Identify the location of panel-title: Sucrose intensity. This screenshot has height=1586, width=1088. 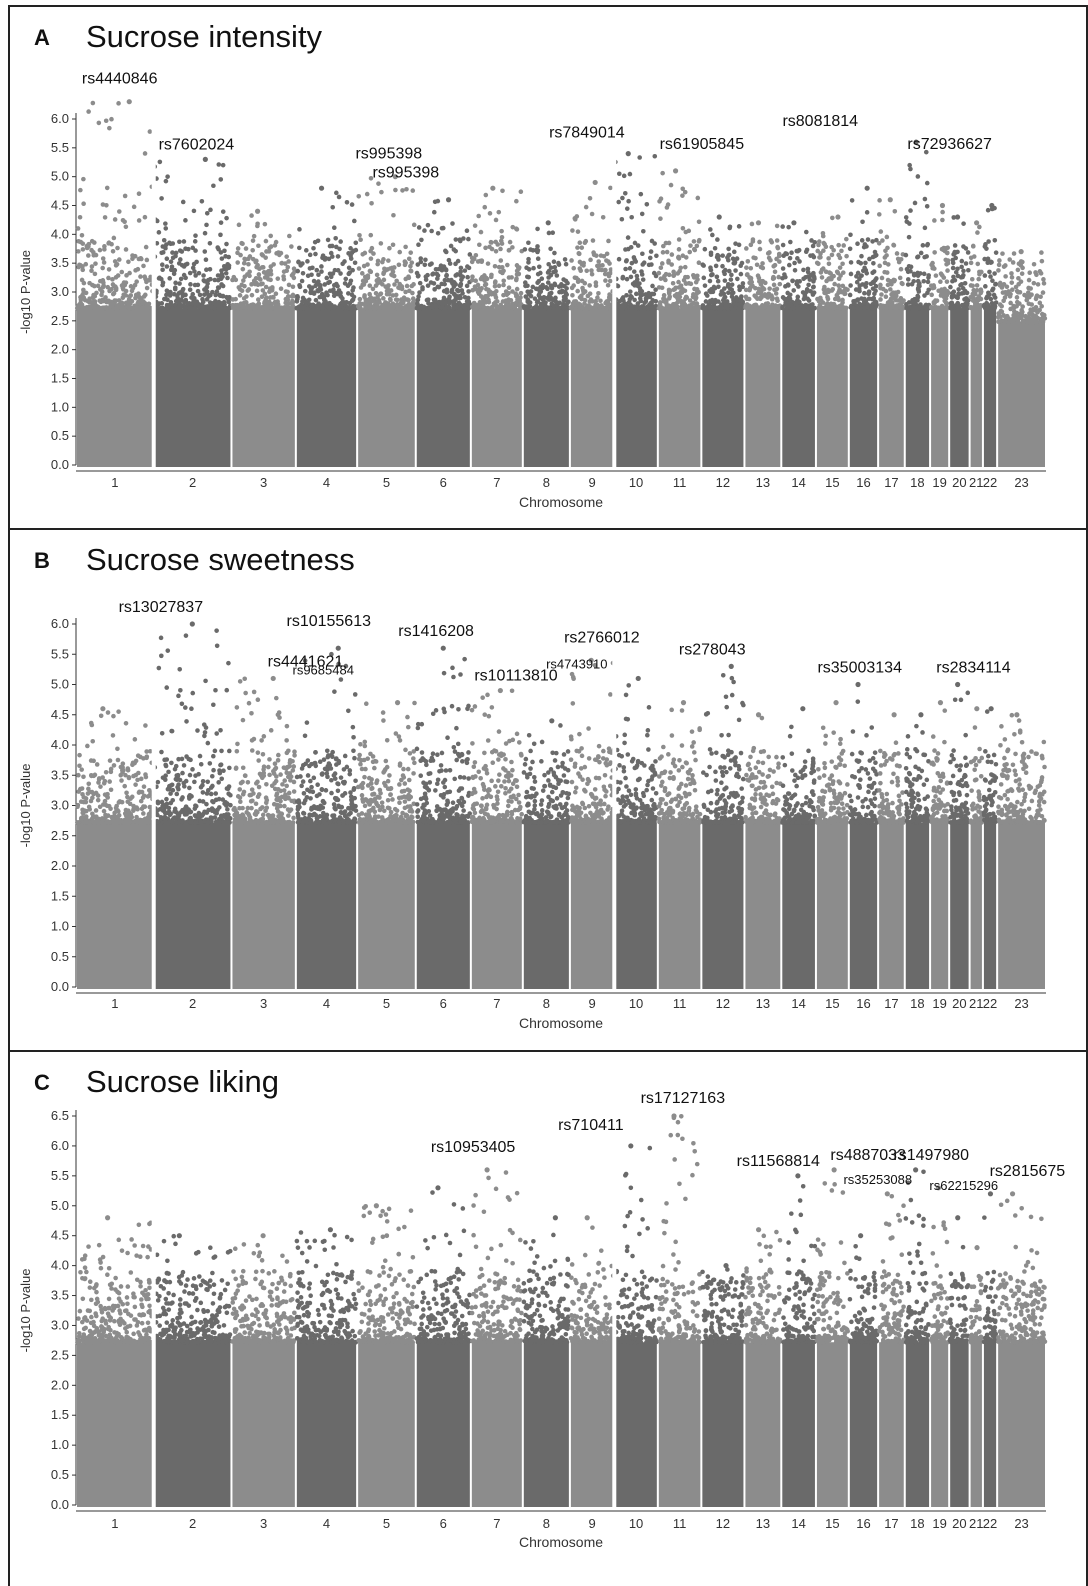
(204, 36).